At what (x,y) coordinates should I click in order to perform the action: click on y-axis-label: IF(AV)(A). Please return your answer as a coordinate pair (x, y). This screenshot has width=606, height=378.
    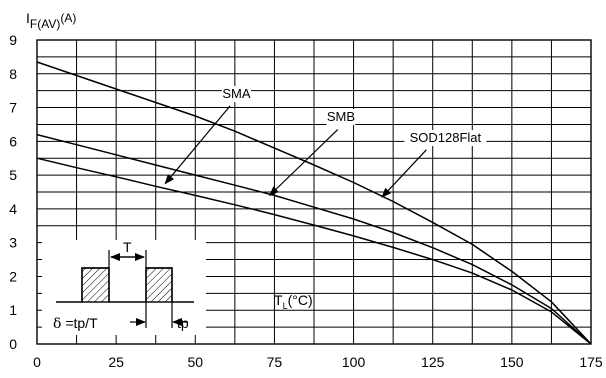
    Looking at the image, I should click on (51, 20).